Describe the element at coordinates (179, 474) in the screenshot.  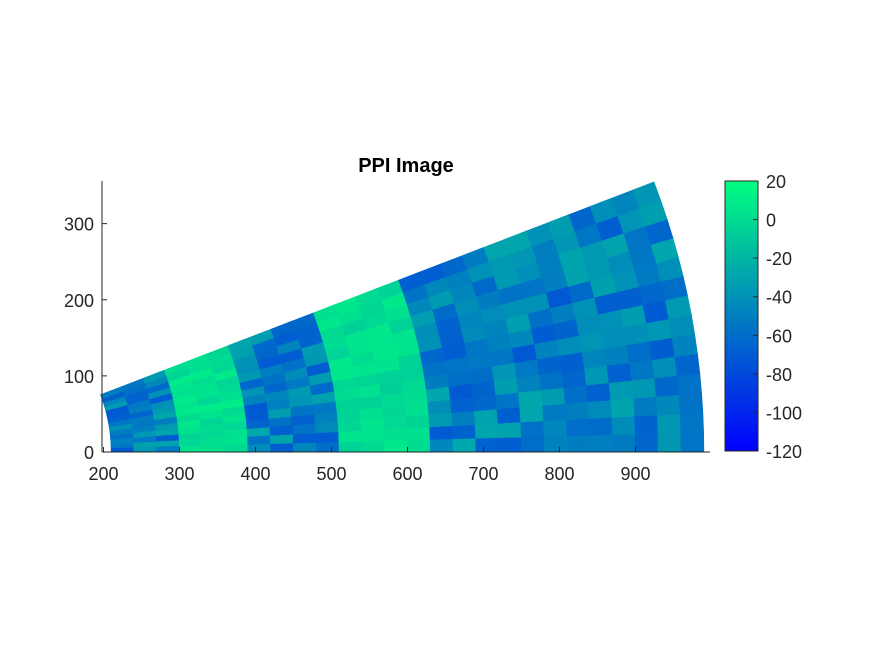
I see `x-tick-label: 300` at that location.